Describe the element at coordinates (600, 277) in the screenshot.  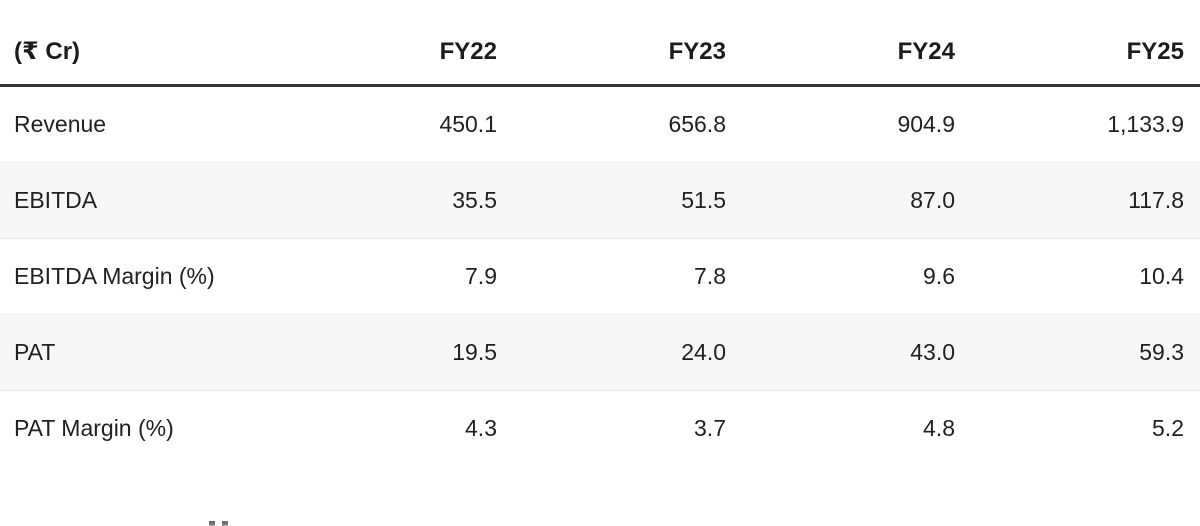
I see `table-row-ebitda-margin: EBITDA Margin (%) 7.9 7.8 9.6 10.4` at that location.